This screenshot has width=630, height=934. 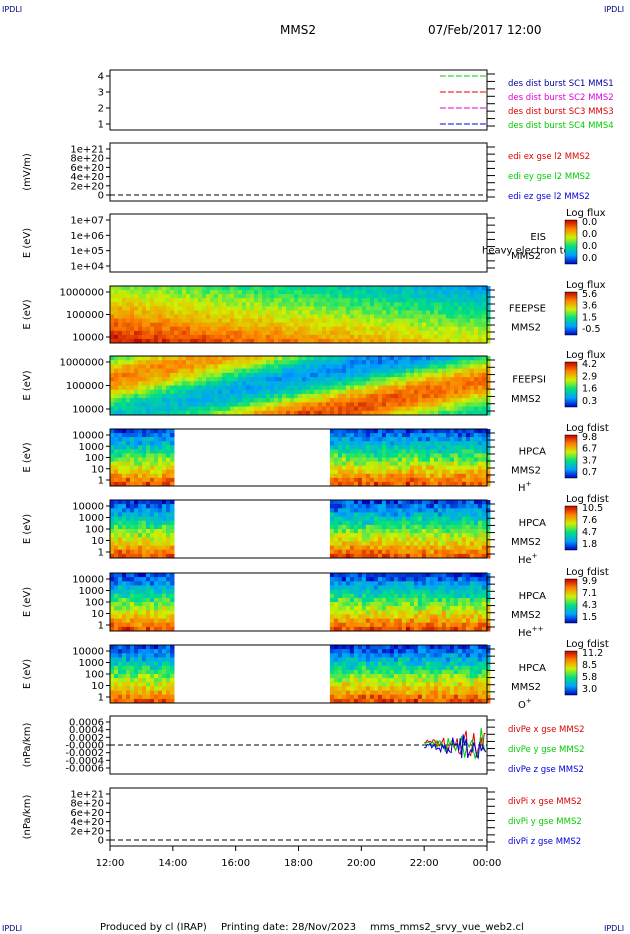 What do you see at coordinates (528, 559) in the screenshot?
I see `species-label: He+` at bounding box center [528, 559].